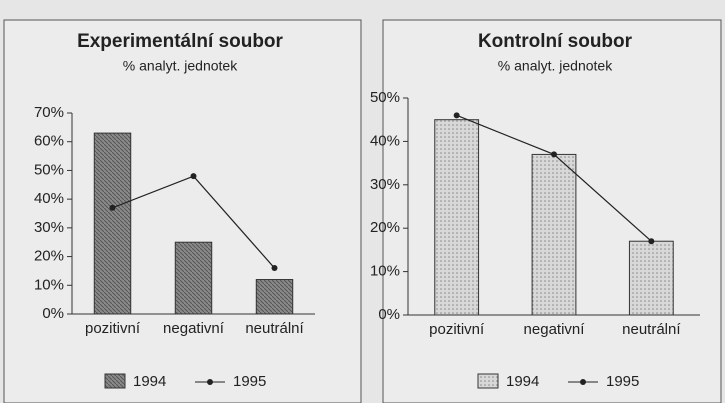  What do you see at coordinates (555, 41) in the screenshot?
I see `chart-title: Kontrolní soubor` at bounding box center [555, 41].